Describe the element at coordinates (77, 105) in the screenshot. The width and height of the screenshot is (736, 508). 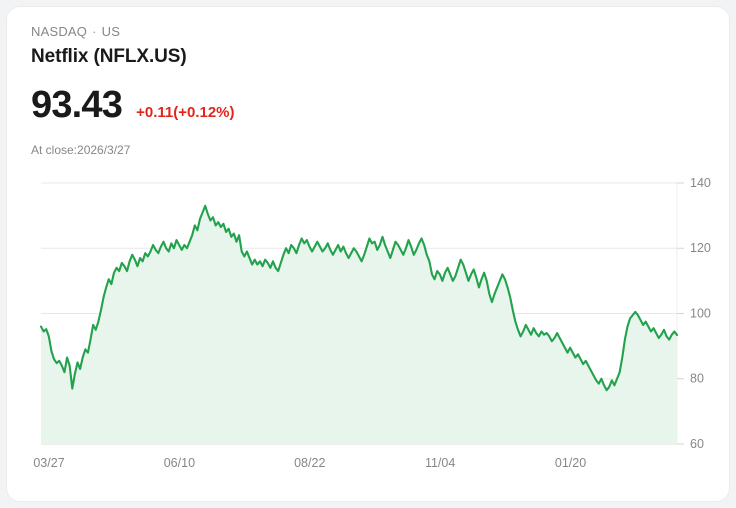
I see `last-price: 93.43` at that location.